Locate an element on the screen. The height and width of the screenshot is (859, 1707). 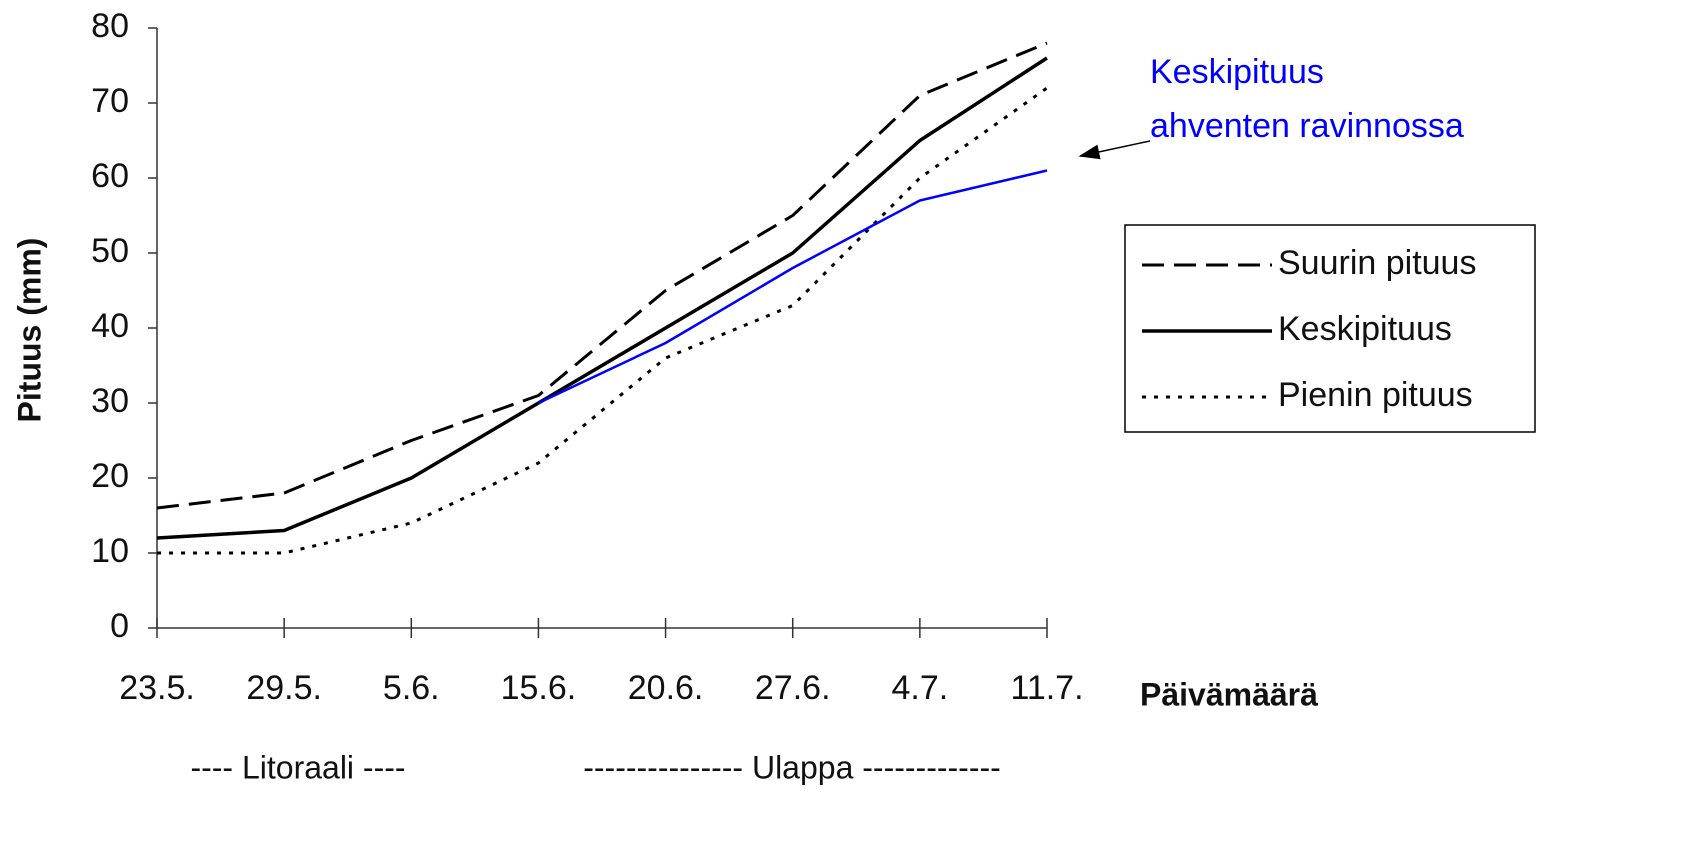
x-tick-label: 5.6. is located at coordinates (411, 688).